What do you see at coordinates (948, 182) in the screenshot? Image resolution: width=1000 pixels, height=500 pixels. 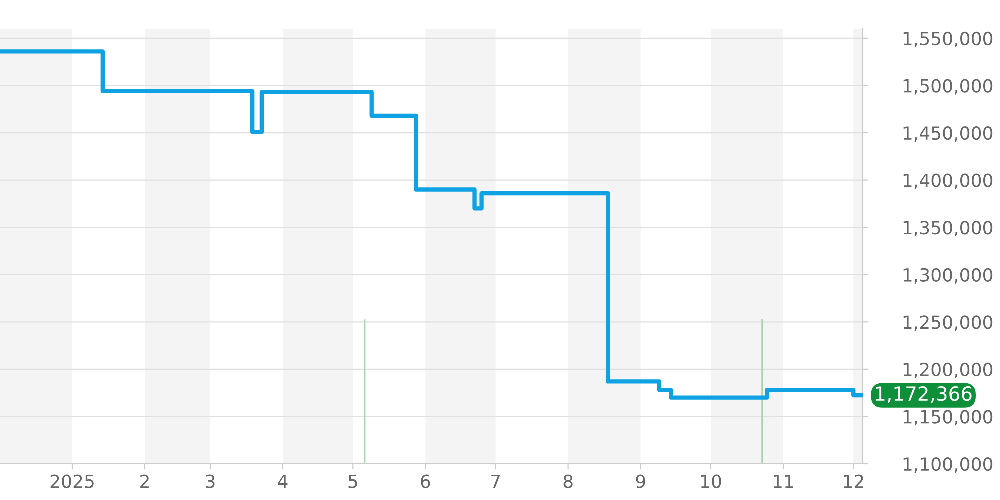 I see `y-tick-label: 1,400,000` at bounding box center [948, 182].